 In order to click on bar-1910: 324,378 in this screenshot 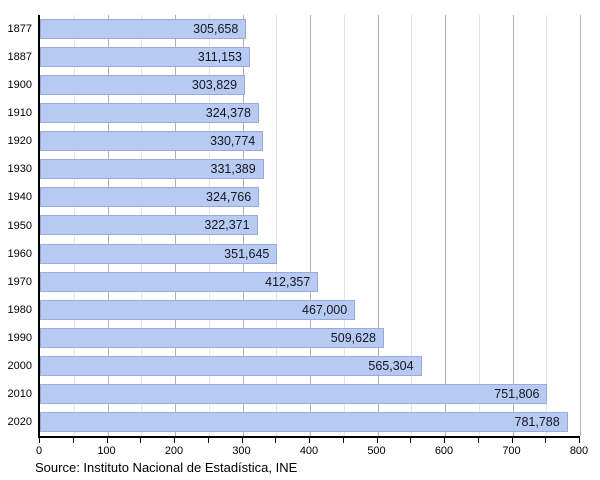, I will do `click(149, 113)`.